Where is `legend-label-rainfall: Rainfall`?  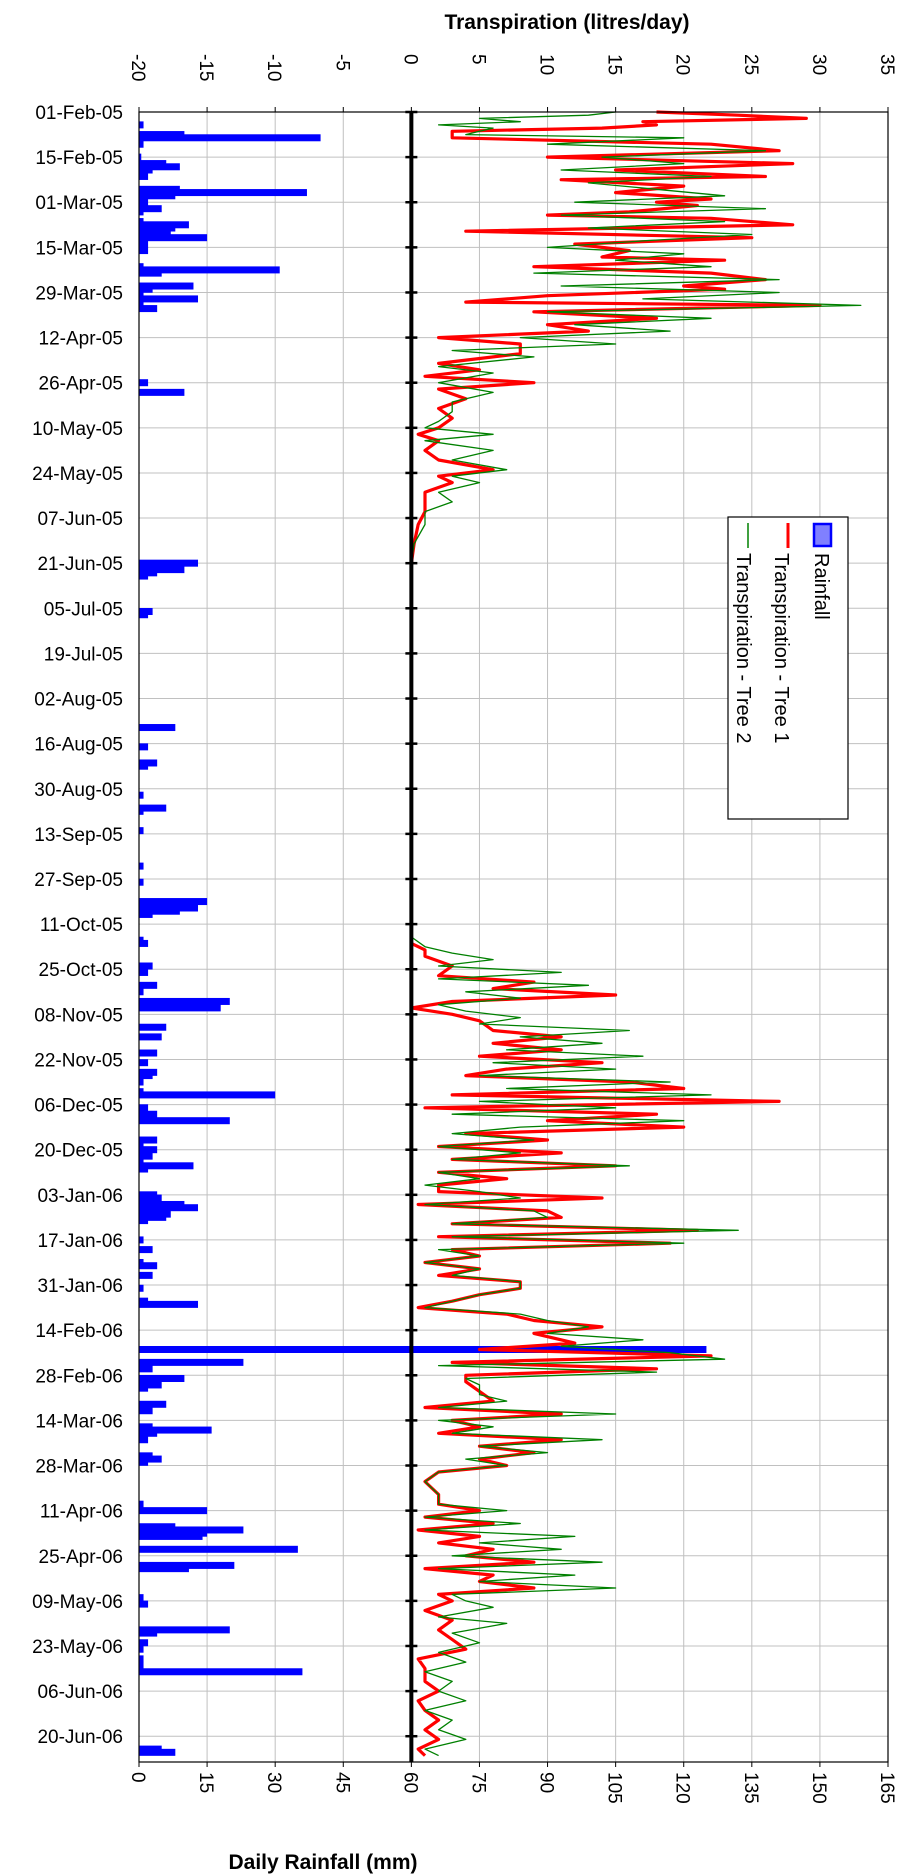
legend-label-rainfall: Rainfall is located at coordinates (821, 586).